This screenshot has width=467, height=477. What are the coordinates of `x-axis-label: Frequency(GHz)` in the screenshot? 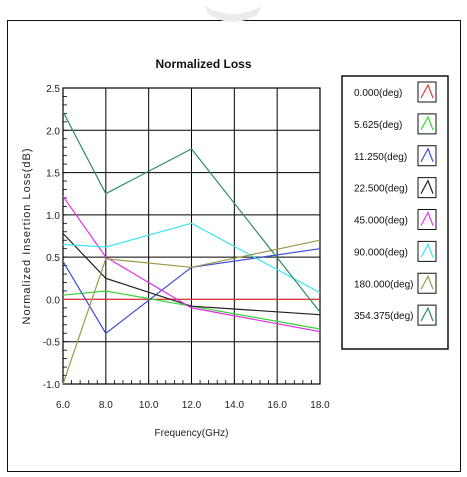 It's located at (192, 433).